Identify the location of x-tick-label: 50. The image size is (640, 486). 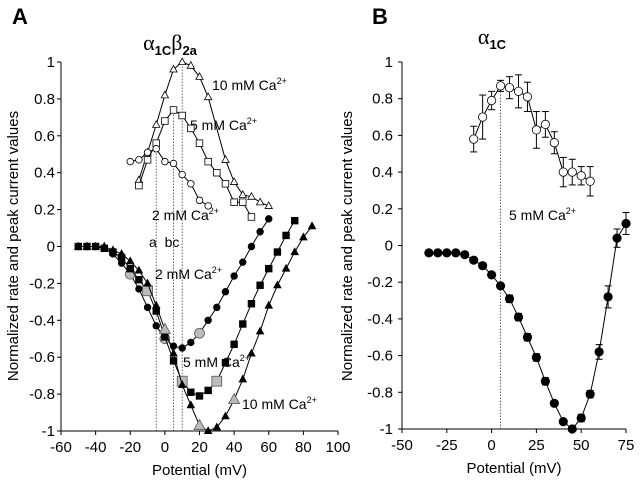
(581, 445).